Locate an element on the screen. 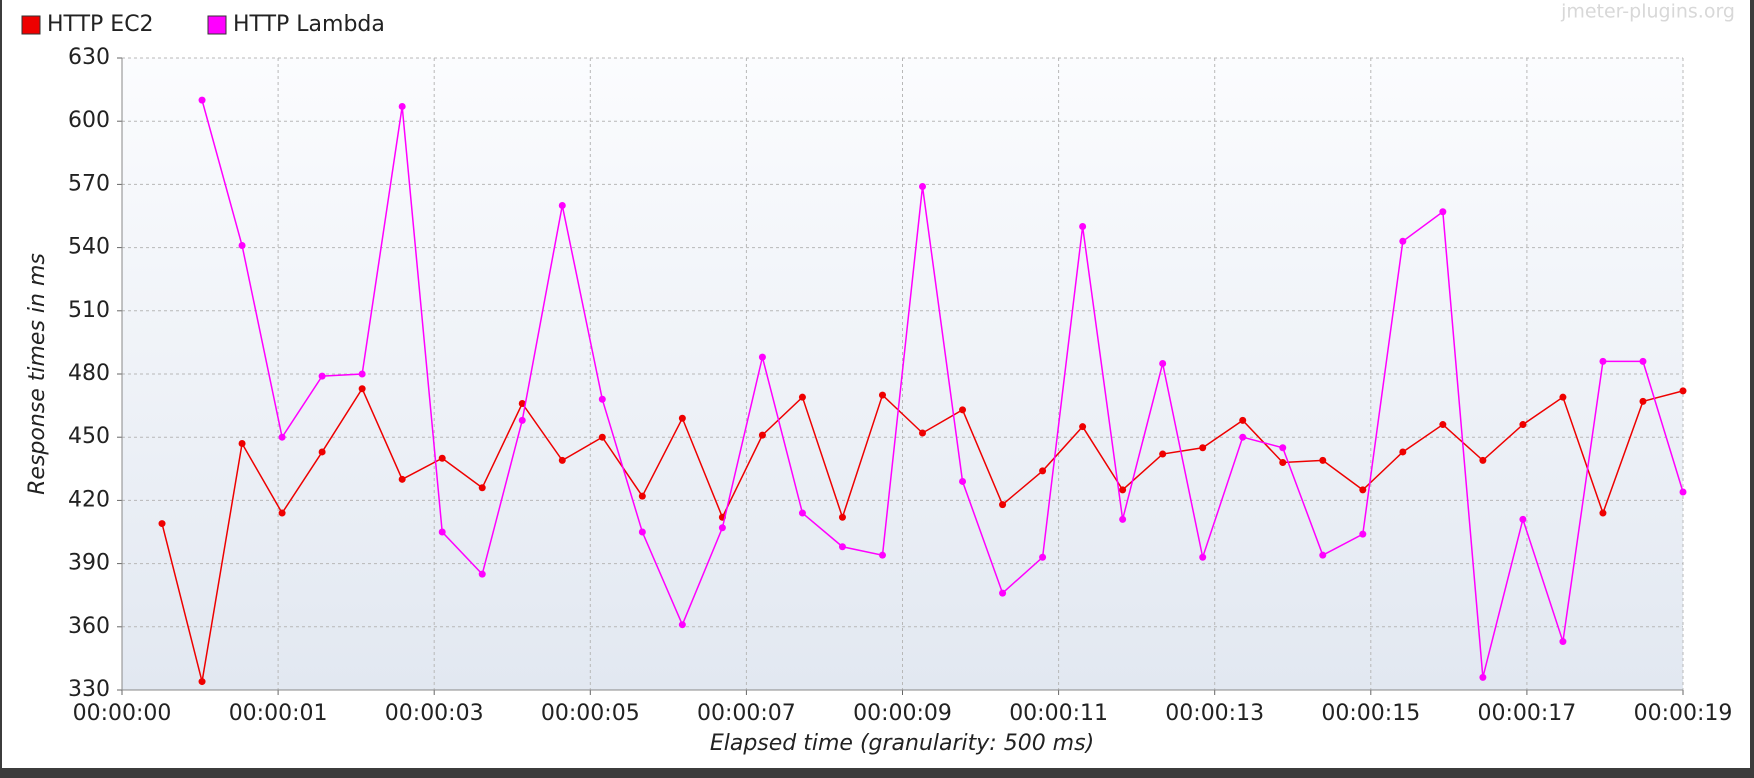 Image resolution: width=1754 pixels, height=778 pixels. x-tick-label: 00:00:01 is located at coordinates (278, 713).